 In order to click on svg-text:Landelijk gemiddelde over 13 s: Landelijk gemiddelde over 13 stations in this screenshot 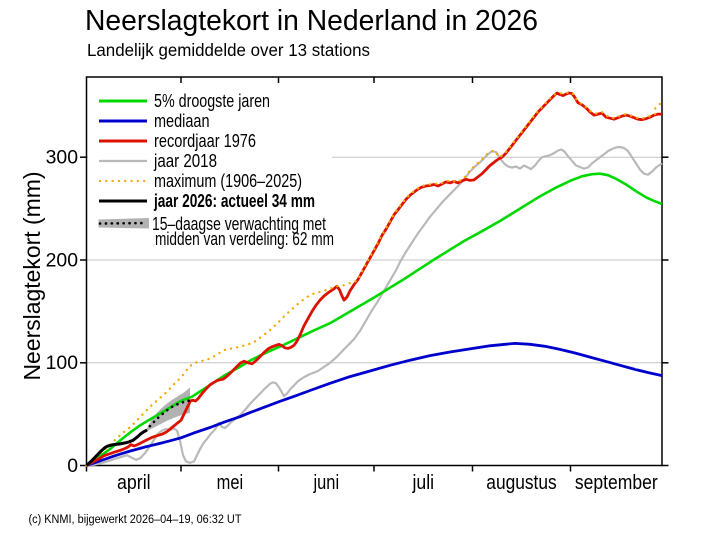, I will do `click(228, 50)`.